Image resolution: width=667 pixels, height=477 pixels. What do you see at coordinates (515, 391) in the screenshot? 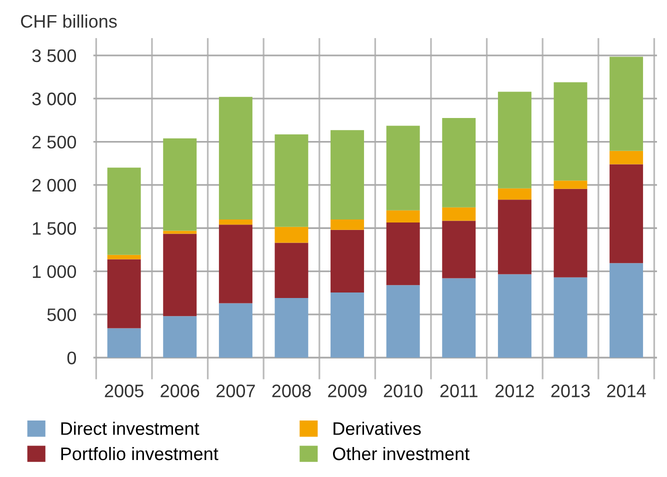
I see `x-tick-label: 2012` at bounding box center [515, 391].